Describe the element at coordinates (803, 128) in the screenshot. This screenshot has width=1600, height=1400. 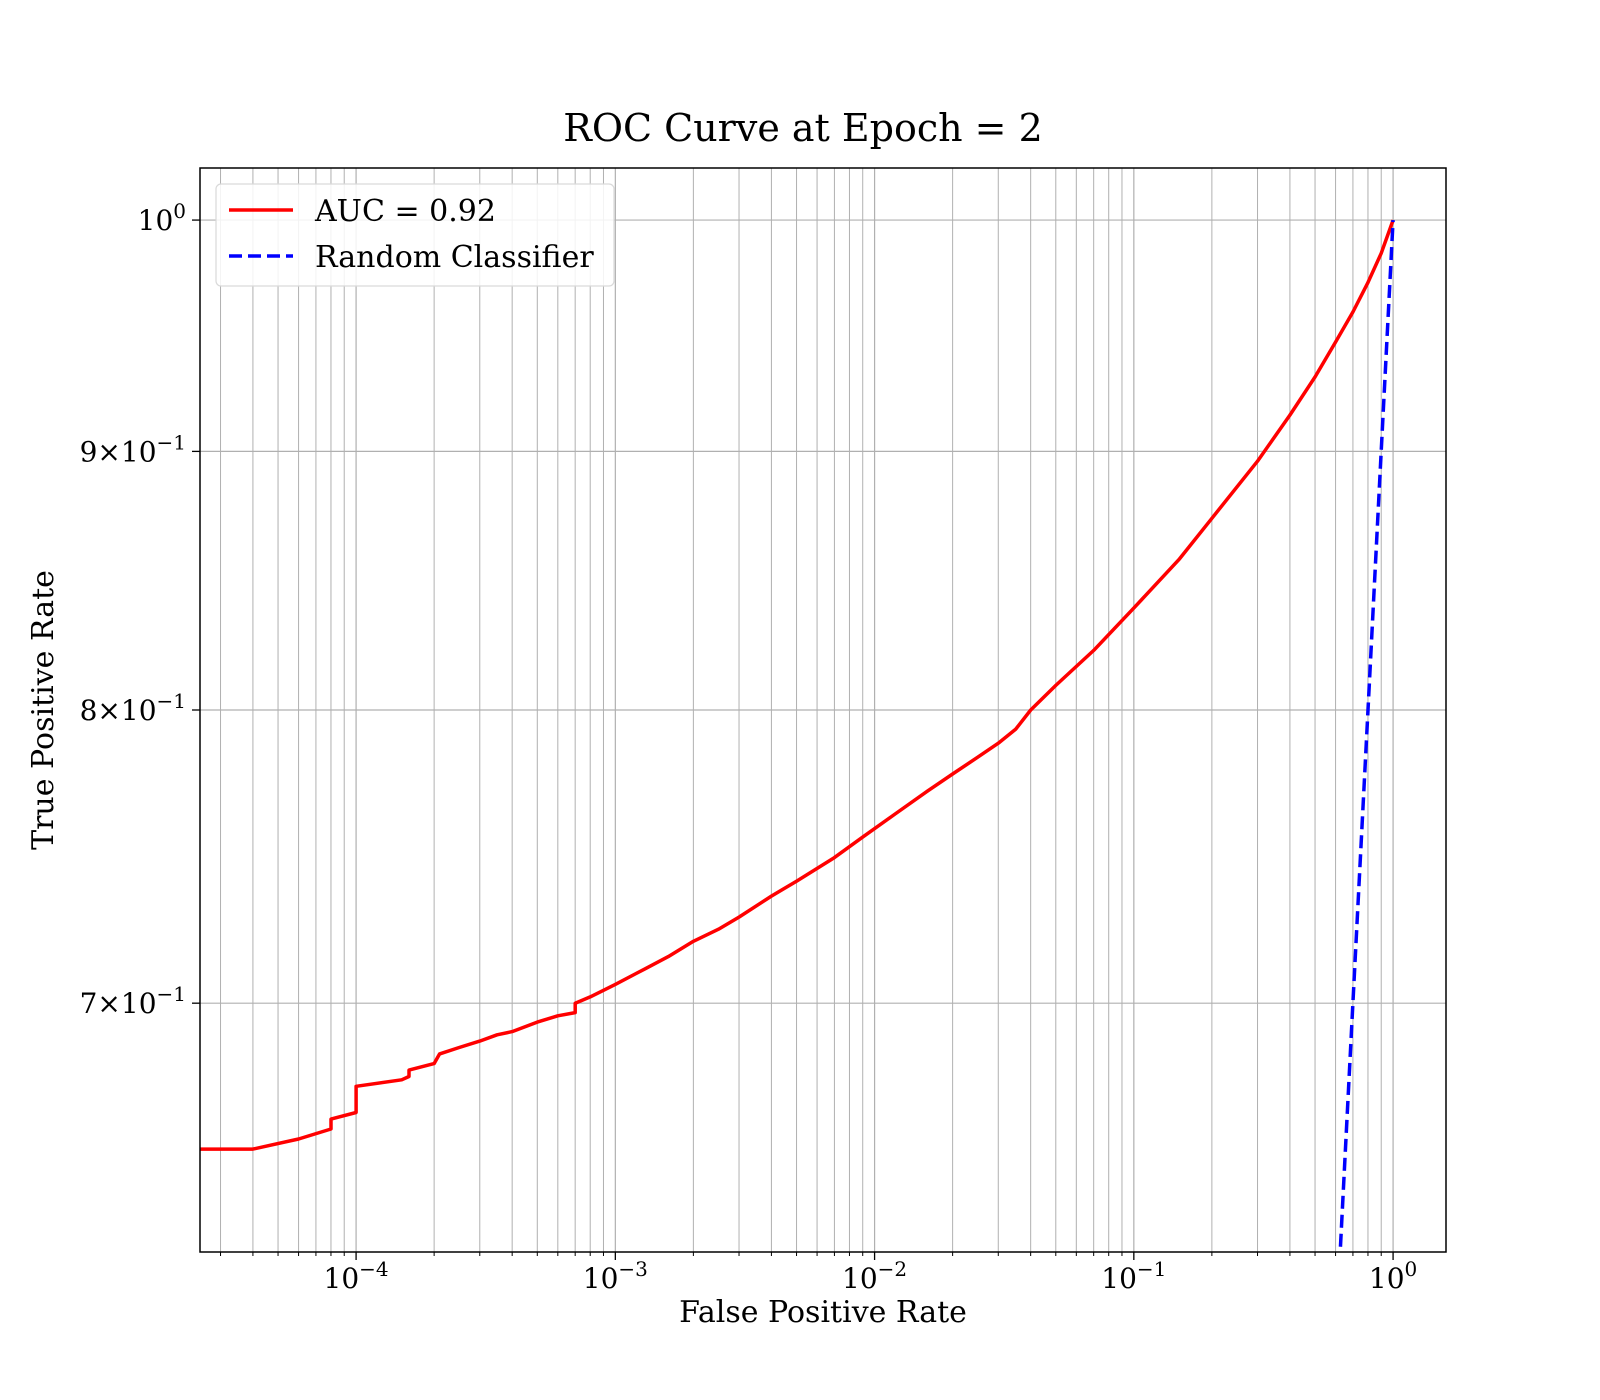
I see `chart-title: ROC Curve at Epoch = 2` at that location.